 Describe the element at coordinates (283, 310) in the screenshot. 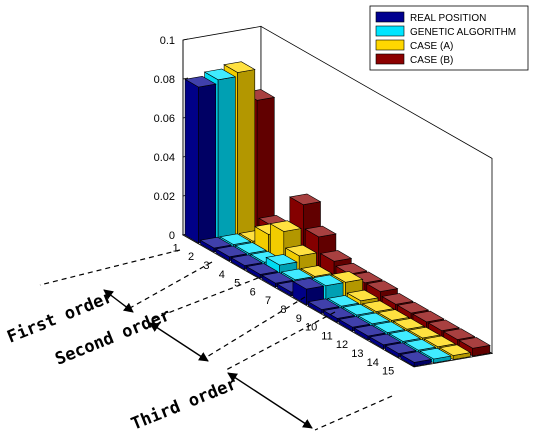

I see `x-tick-label: 8` at that location.